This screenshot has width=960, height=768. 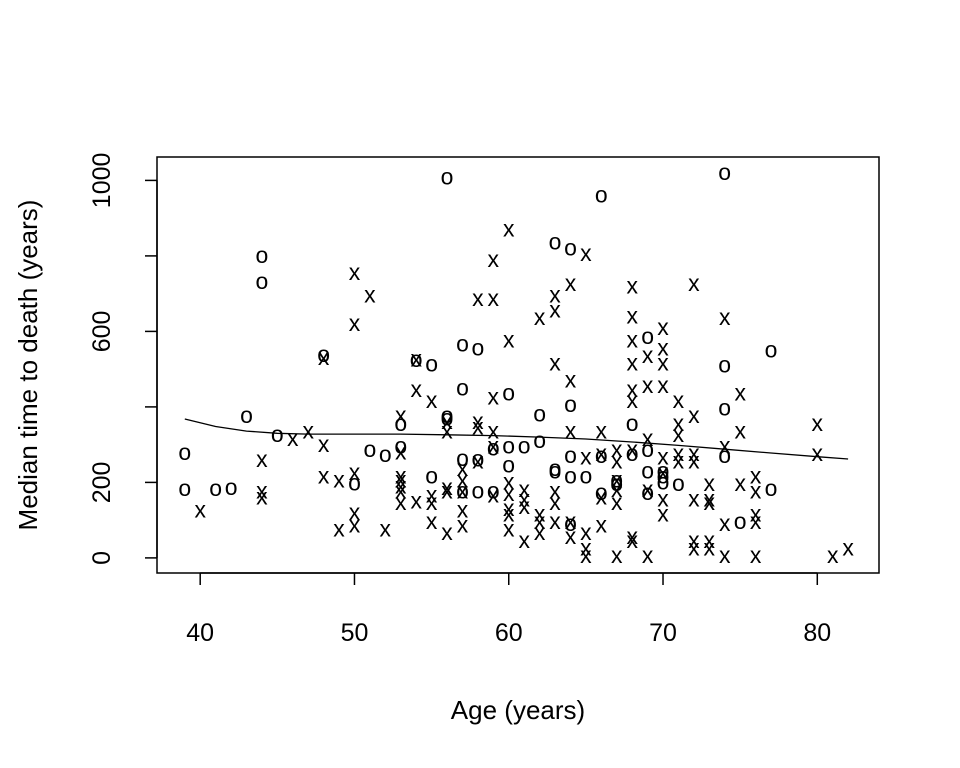 I want to click on y-tick-label: 0, so click(x=102, y=558).